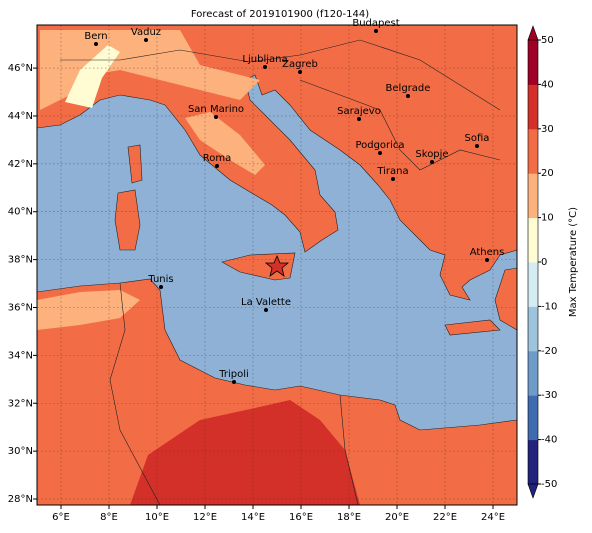 The width and height of the screenshot is (592, 533). Describe the element at coordinates (301, 517) in the screenshot. I see `x-tick-label: 16°E` at that location.